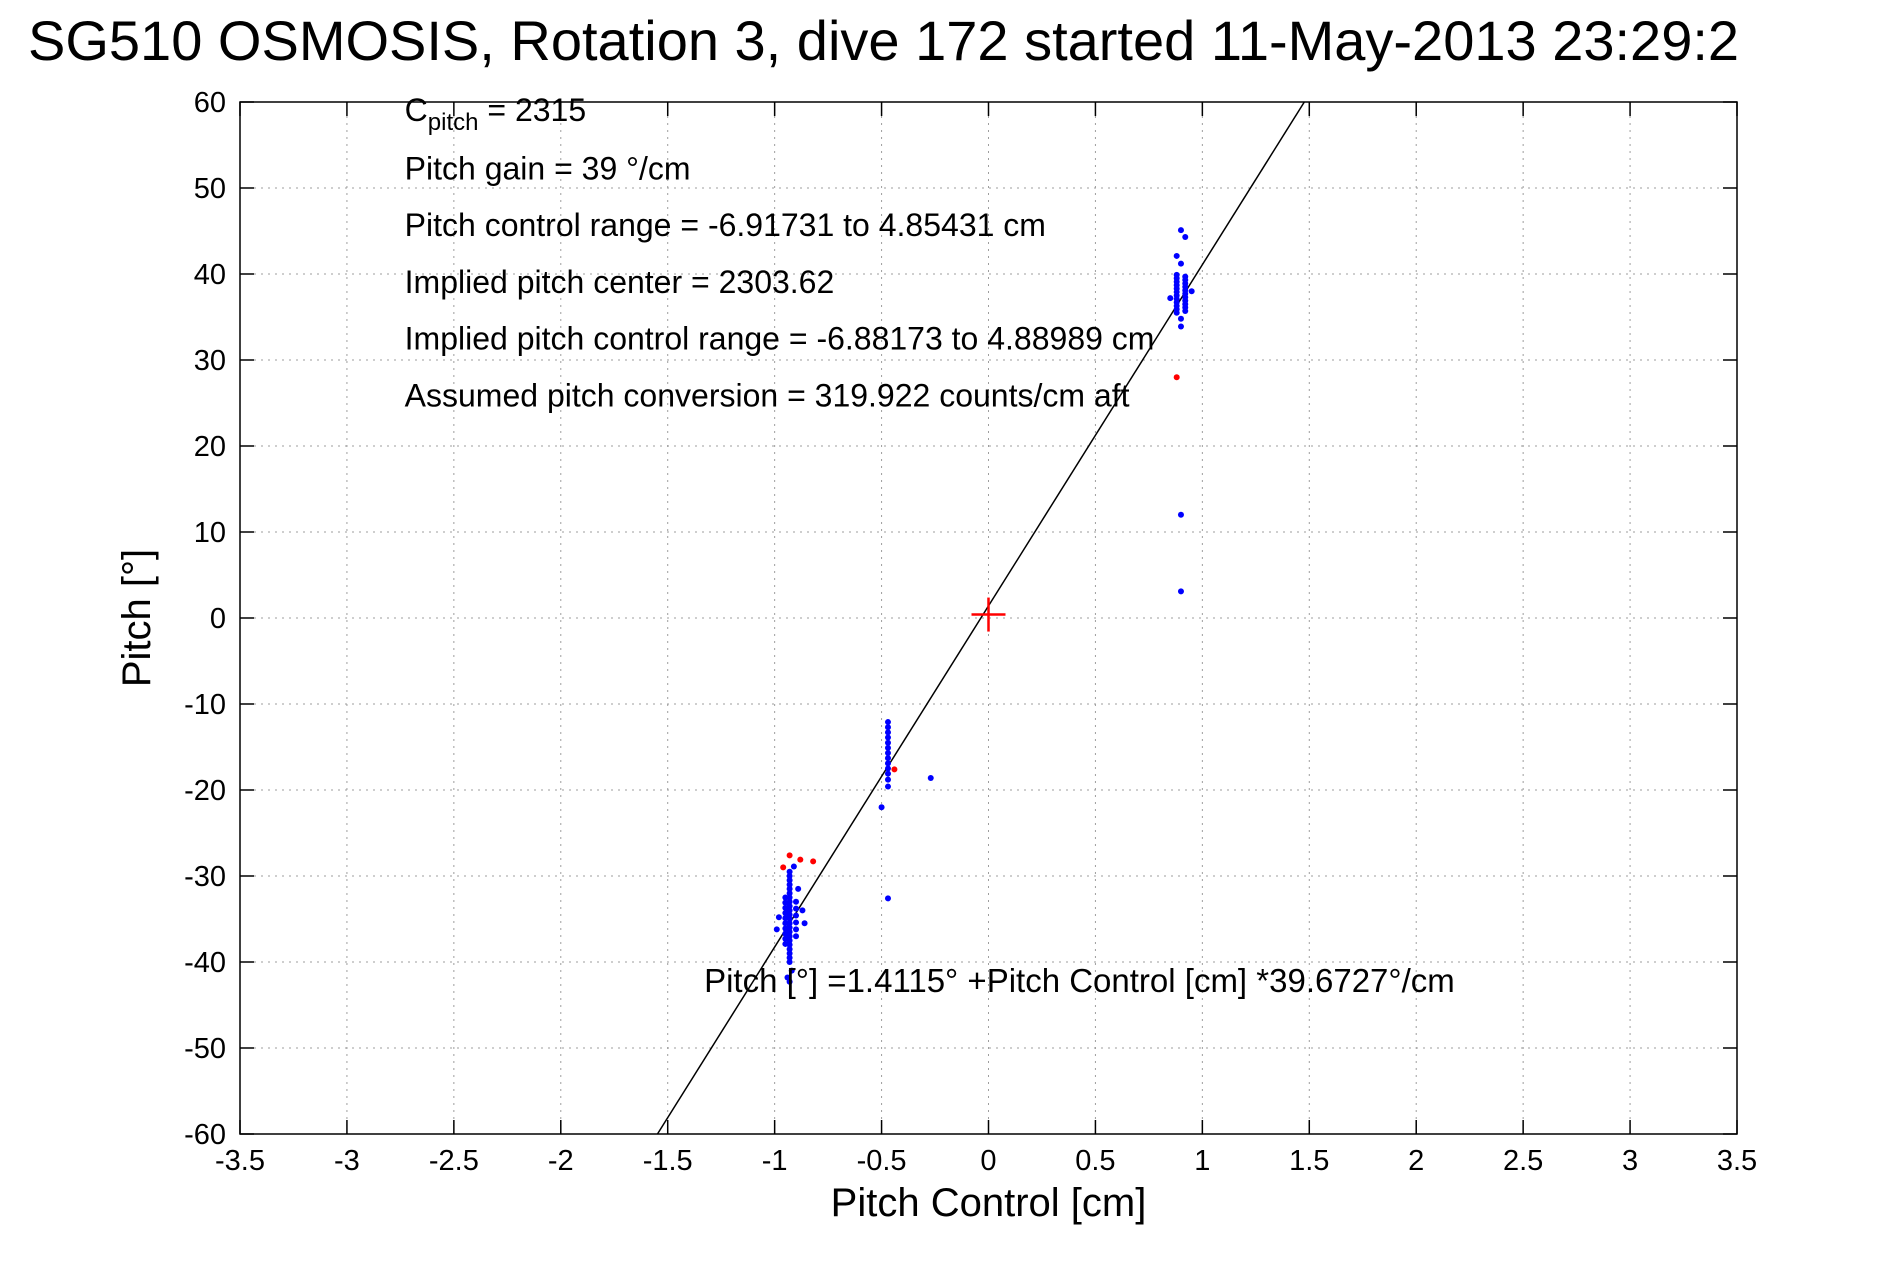  I want to click on svg-text: 1, so click(1202, 1161).